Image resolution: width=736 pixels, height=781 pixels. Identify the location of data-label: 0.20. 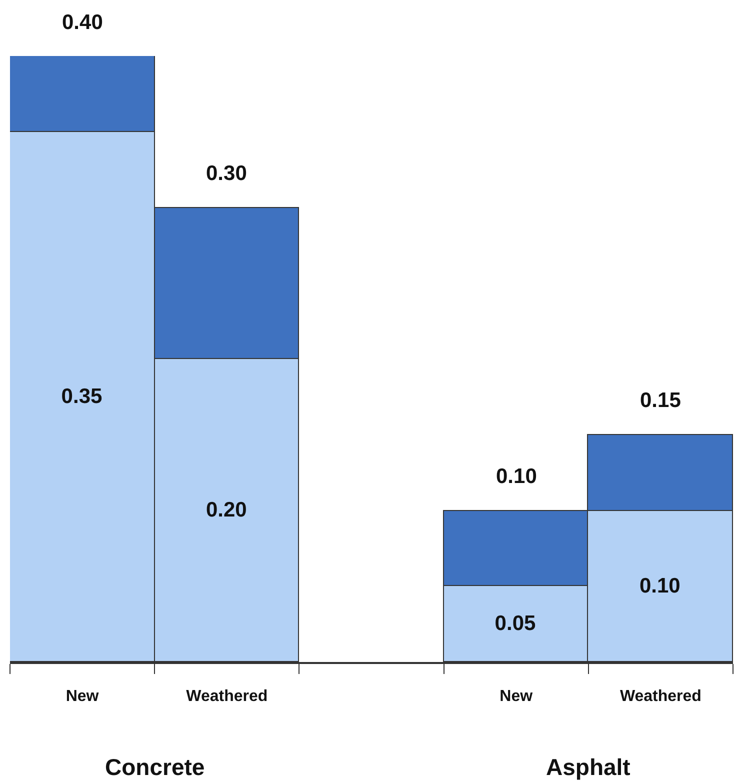
(226, 510).